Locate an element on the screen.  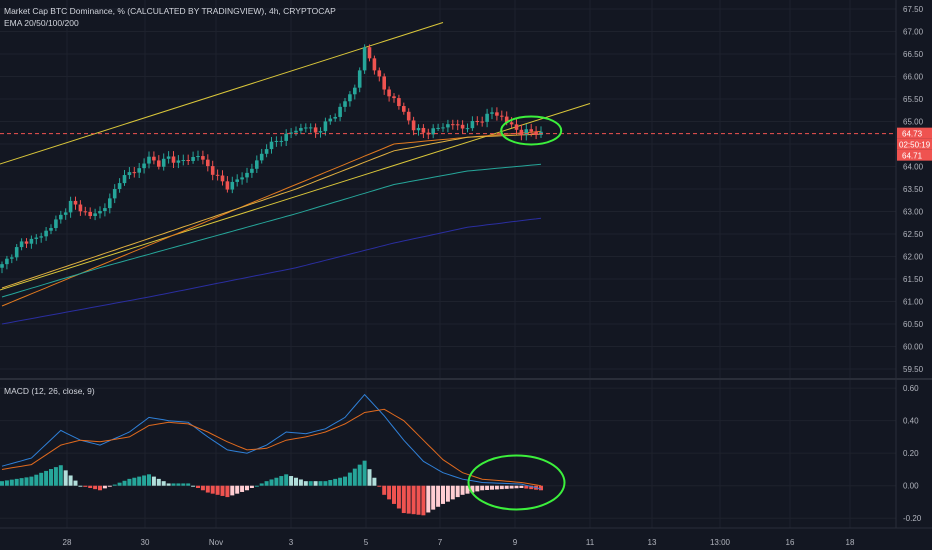
macd-y-tick-label: 0.00 is located at coordinates (911, 486).